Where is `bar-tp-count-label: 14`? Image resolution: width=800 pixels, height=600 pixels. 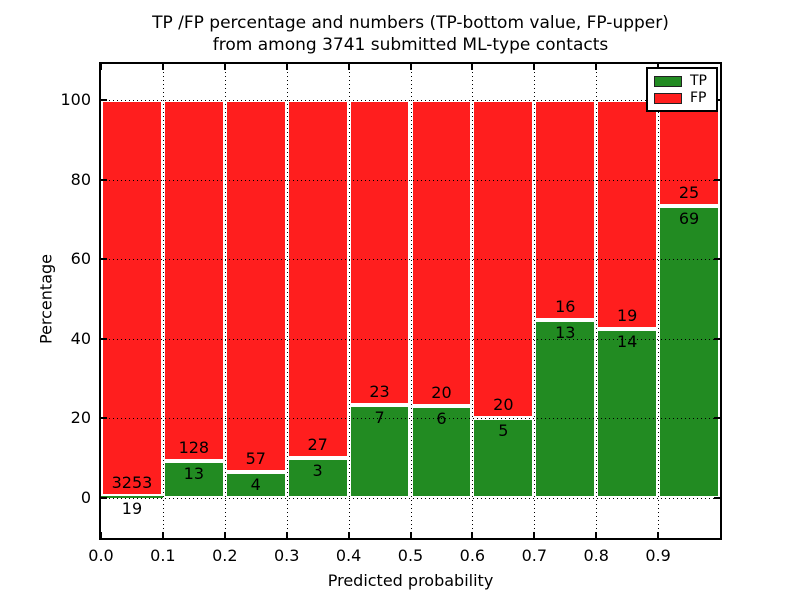
bar-tp-count-label: 14 is located at coordinates (627, 342).